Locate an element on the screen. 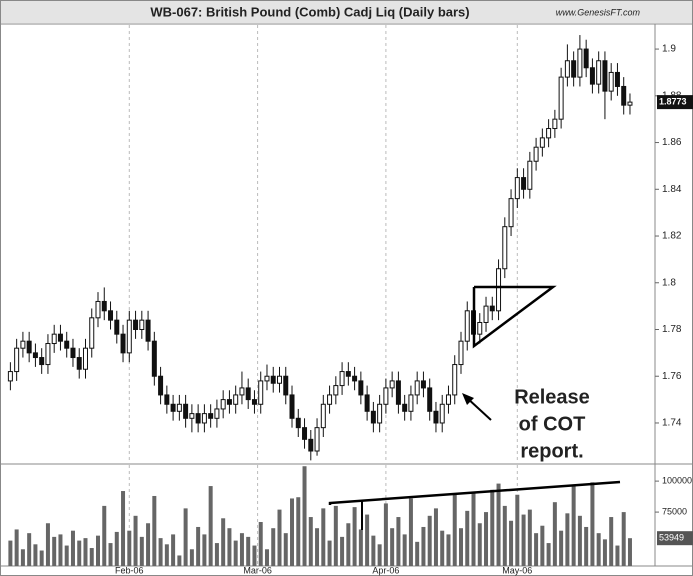 Image resolution: width=693 pixels, height=576 pixels. x-tick-label: Apr-06 is located at coordinates (385, 570).